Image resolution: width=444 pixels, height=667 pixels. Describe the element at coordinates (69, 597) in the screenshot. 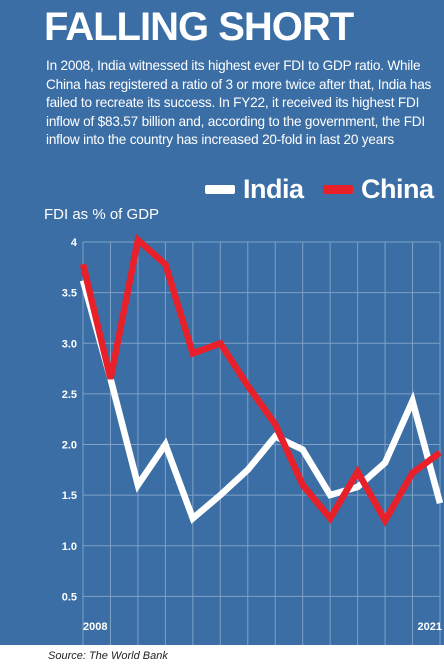

I see `y-tick-label: 0.5` at that location.